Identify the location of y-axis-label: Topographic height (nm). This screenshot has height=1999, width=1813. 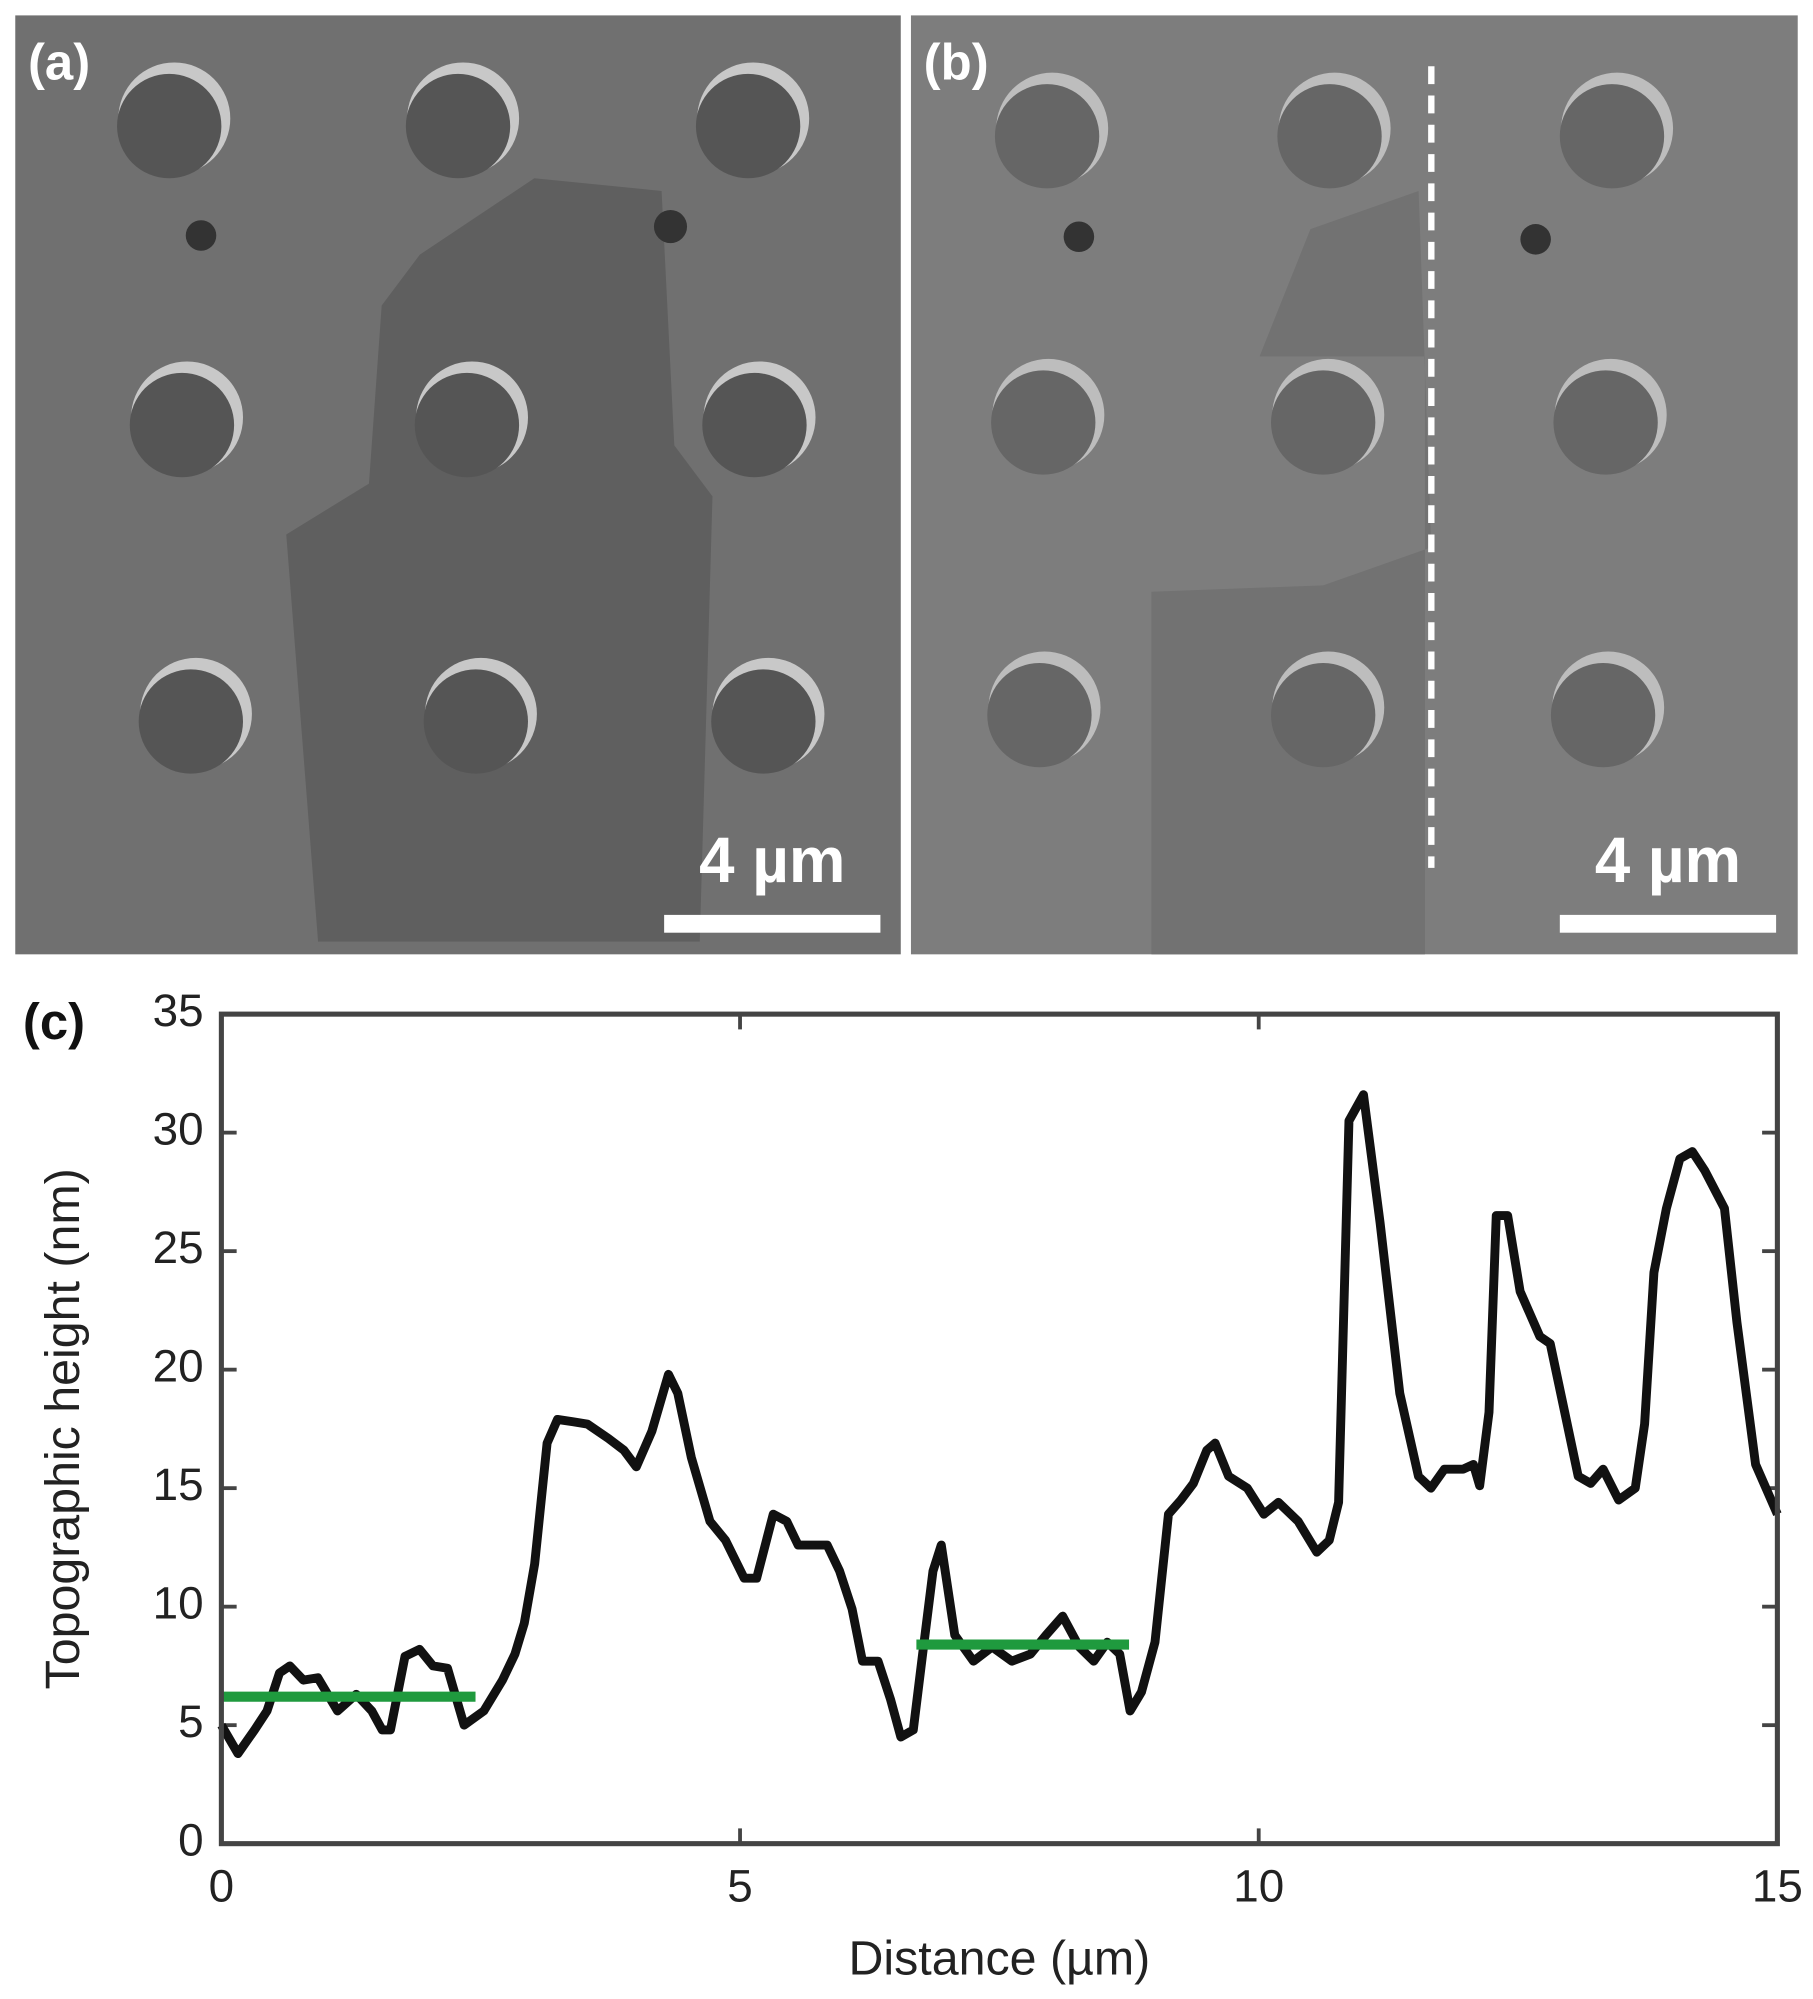
(63, 1428).